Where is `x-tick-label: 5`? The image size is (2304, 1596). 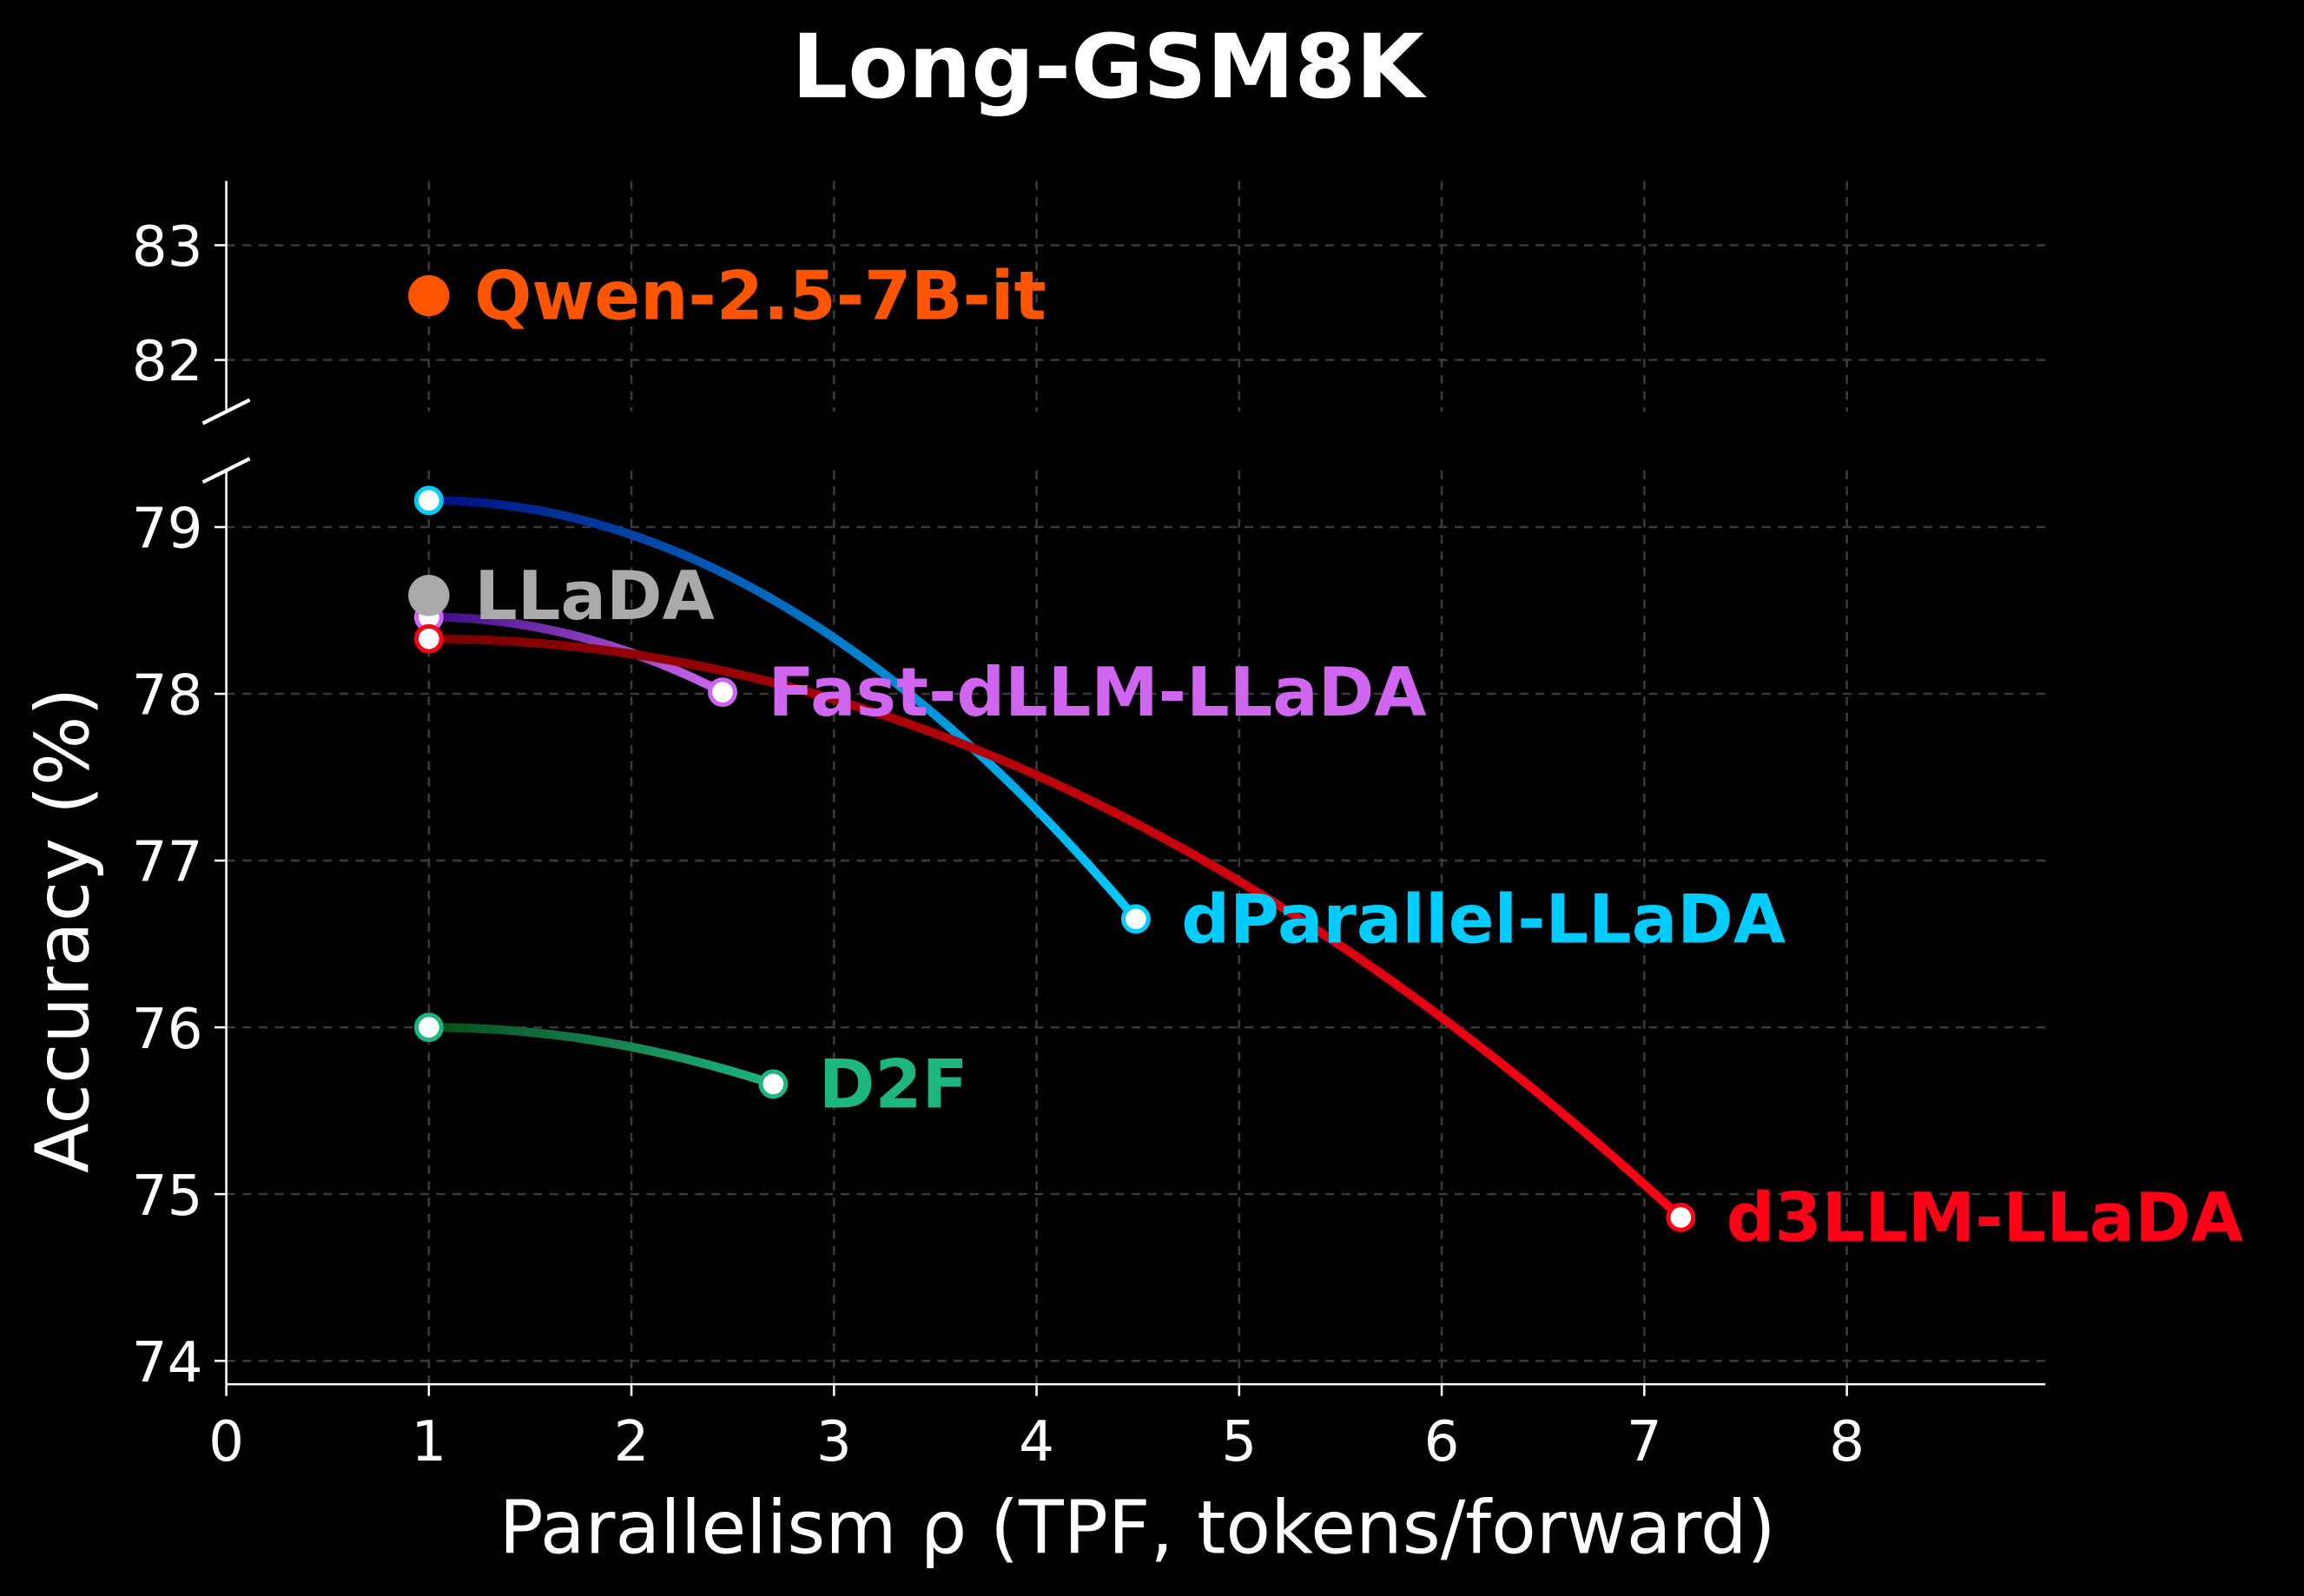 x-tick-label: 5 is located at coordinates (1239, 1441).